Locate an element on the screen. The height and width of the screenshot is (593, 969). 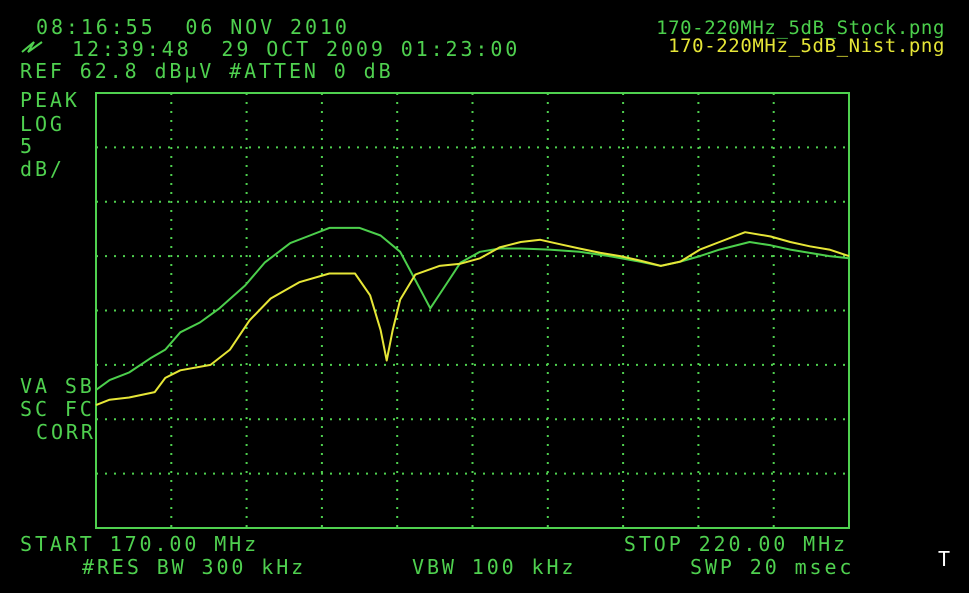
footer-label: VBW 100 kHz is located at coordinates (494, 567).